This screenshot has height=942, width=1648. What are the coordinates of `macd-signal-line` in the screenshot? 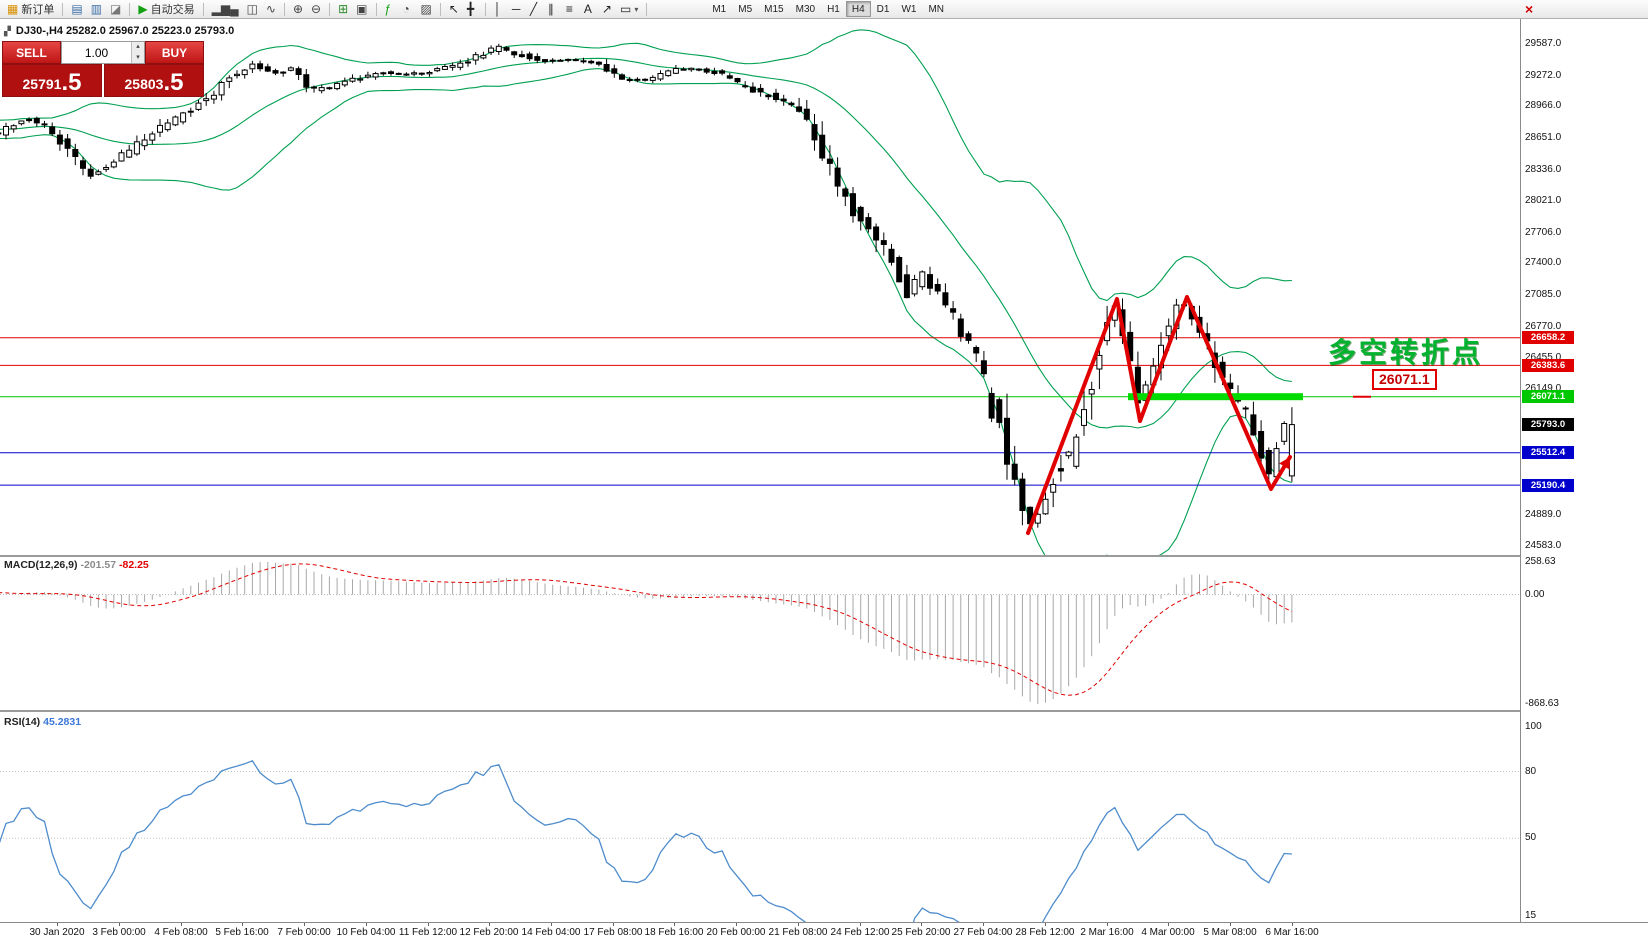 It's located at (646, 629).